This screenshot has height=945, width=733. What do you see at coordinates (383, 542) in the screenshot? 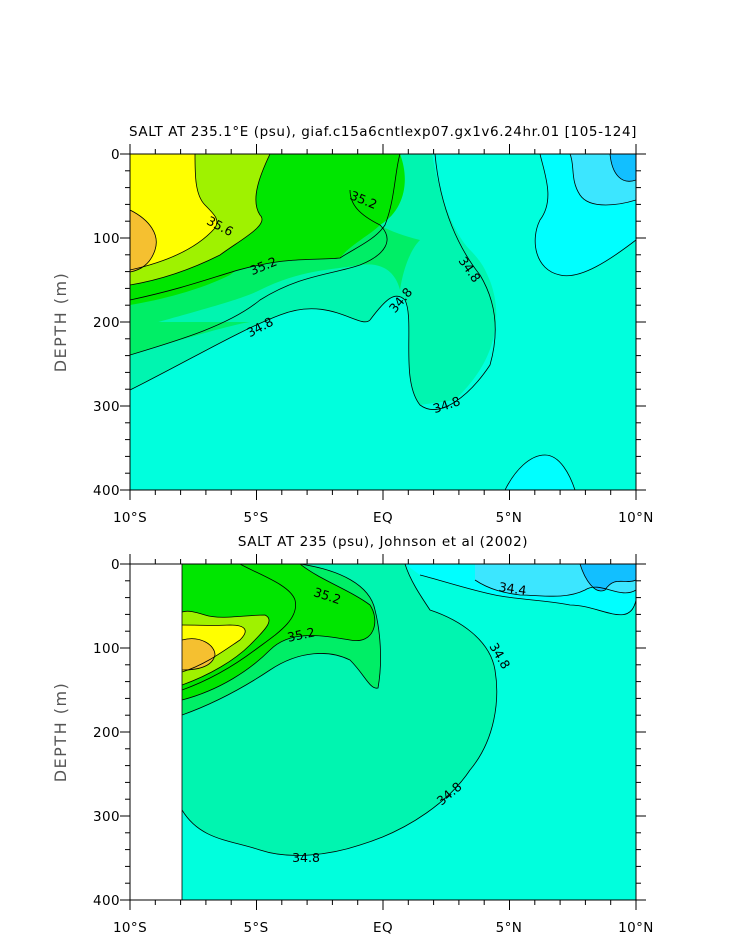
I see `bottom-title: SALT AT 235 (psu), Johnson et al (2002)` at bounding box center [383, 542].